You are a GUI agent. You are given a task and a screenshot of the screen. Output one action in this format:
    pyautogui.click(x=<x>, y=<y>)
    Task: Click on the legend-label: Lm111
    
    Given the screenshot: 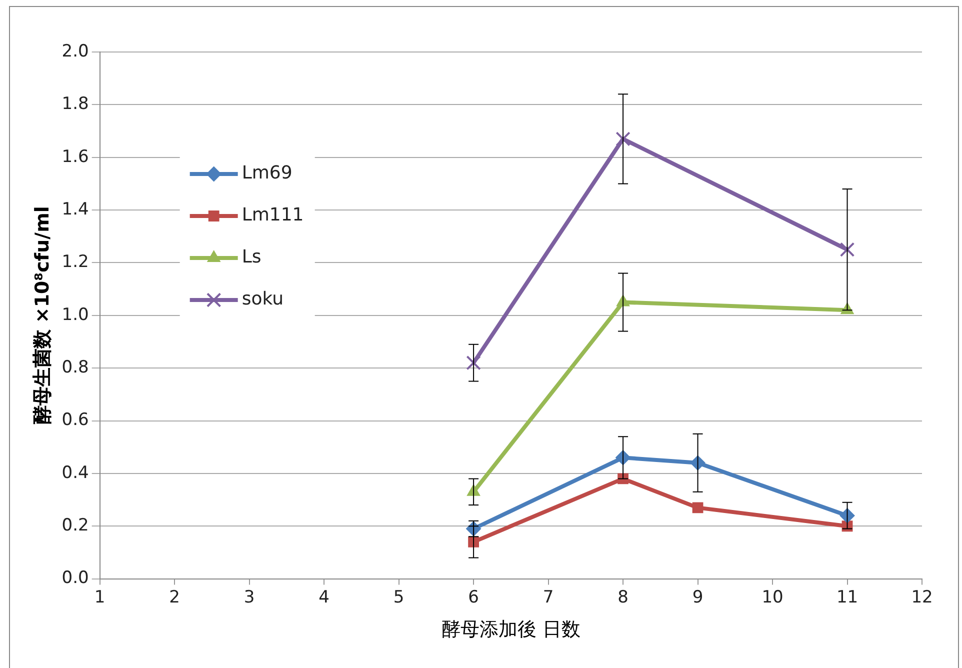 What is the action you would take?
    pyautogui.click(x=273, y=215)
    